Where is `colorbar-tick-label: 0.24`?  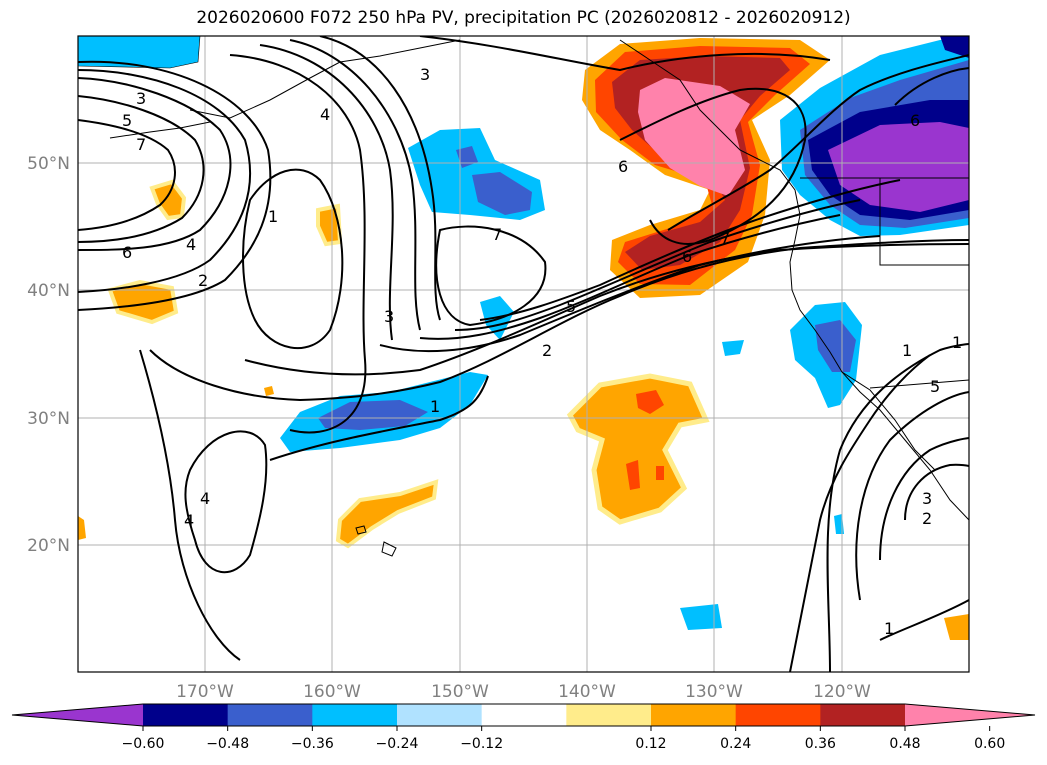
colorbar-tick-label: 0.24 is located at coordinates (735, 744).